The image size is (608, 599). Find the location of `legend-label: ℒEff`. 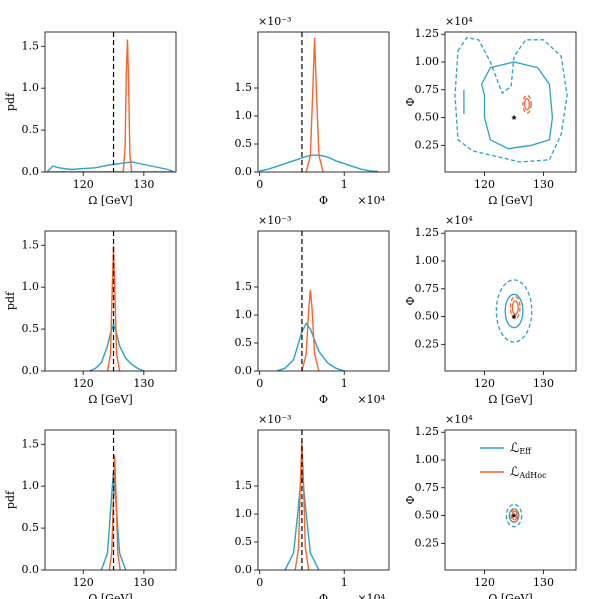

legend-label: ℒEff is located at coordinates (521, 449).